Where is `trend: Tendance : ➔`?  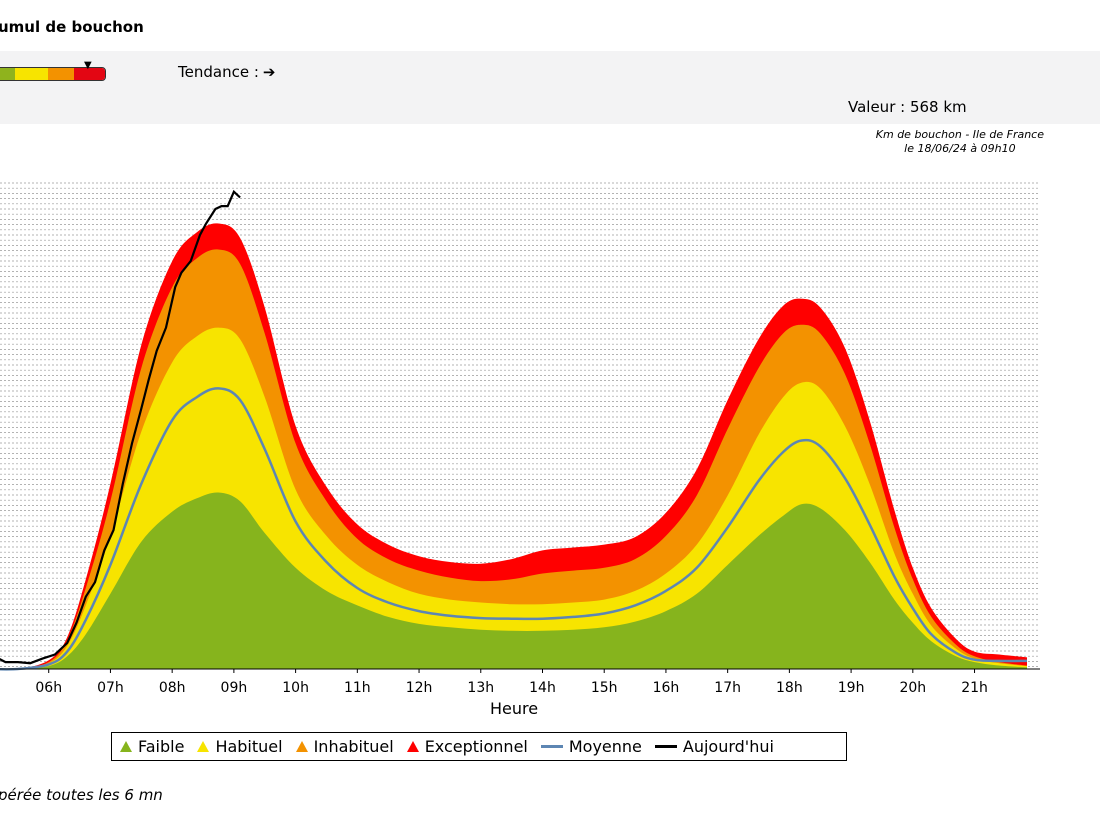
trend: Tendance : ➔ is located at coordinates (226, 72).